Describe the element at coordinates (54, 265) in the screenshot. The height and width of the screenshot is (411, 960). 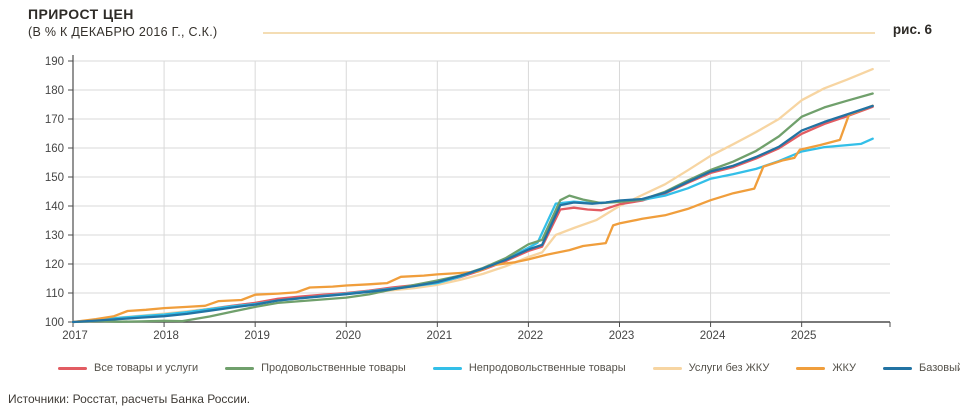
I see `y-tick-label: 120` at that location.